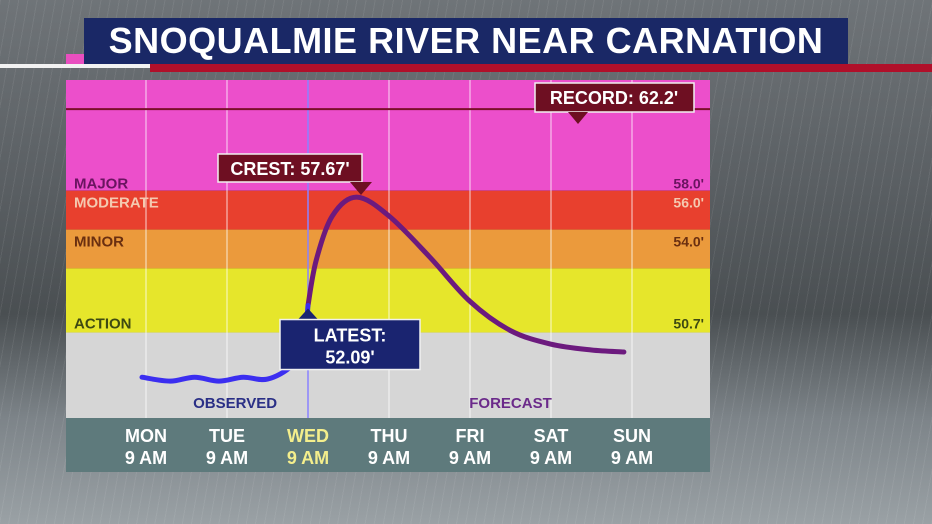 Image resolution: width=932 pixels, height=524 pixels. I want to click on x-tick-day-fri: FRI, so click(470, 436).